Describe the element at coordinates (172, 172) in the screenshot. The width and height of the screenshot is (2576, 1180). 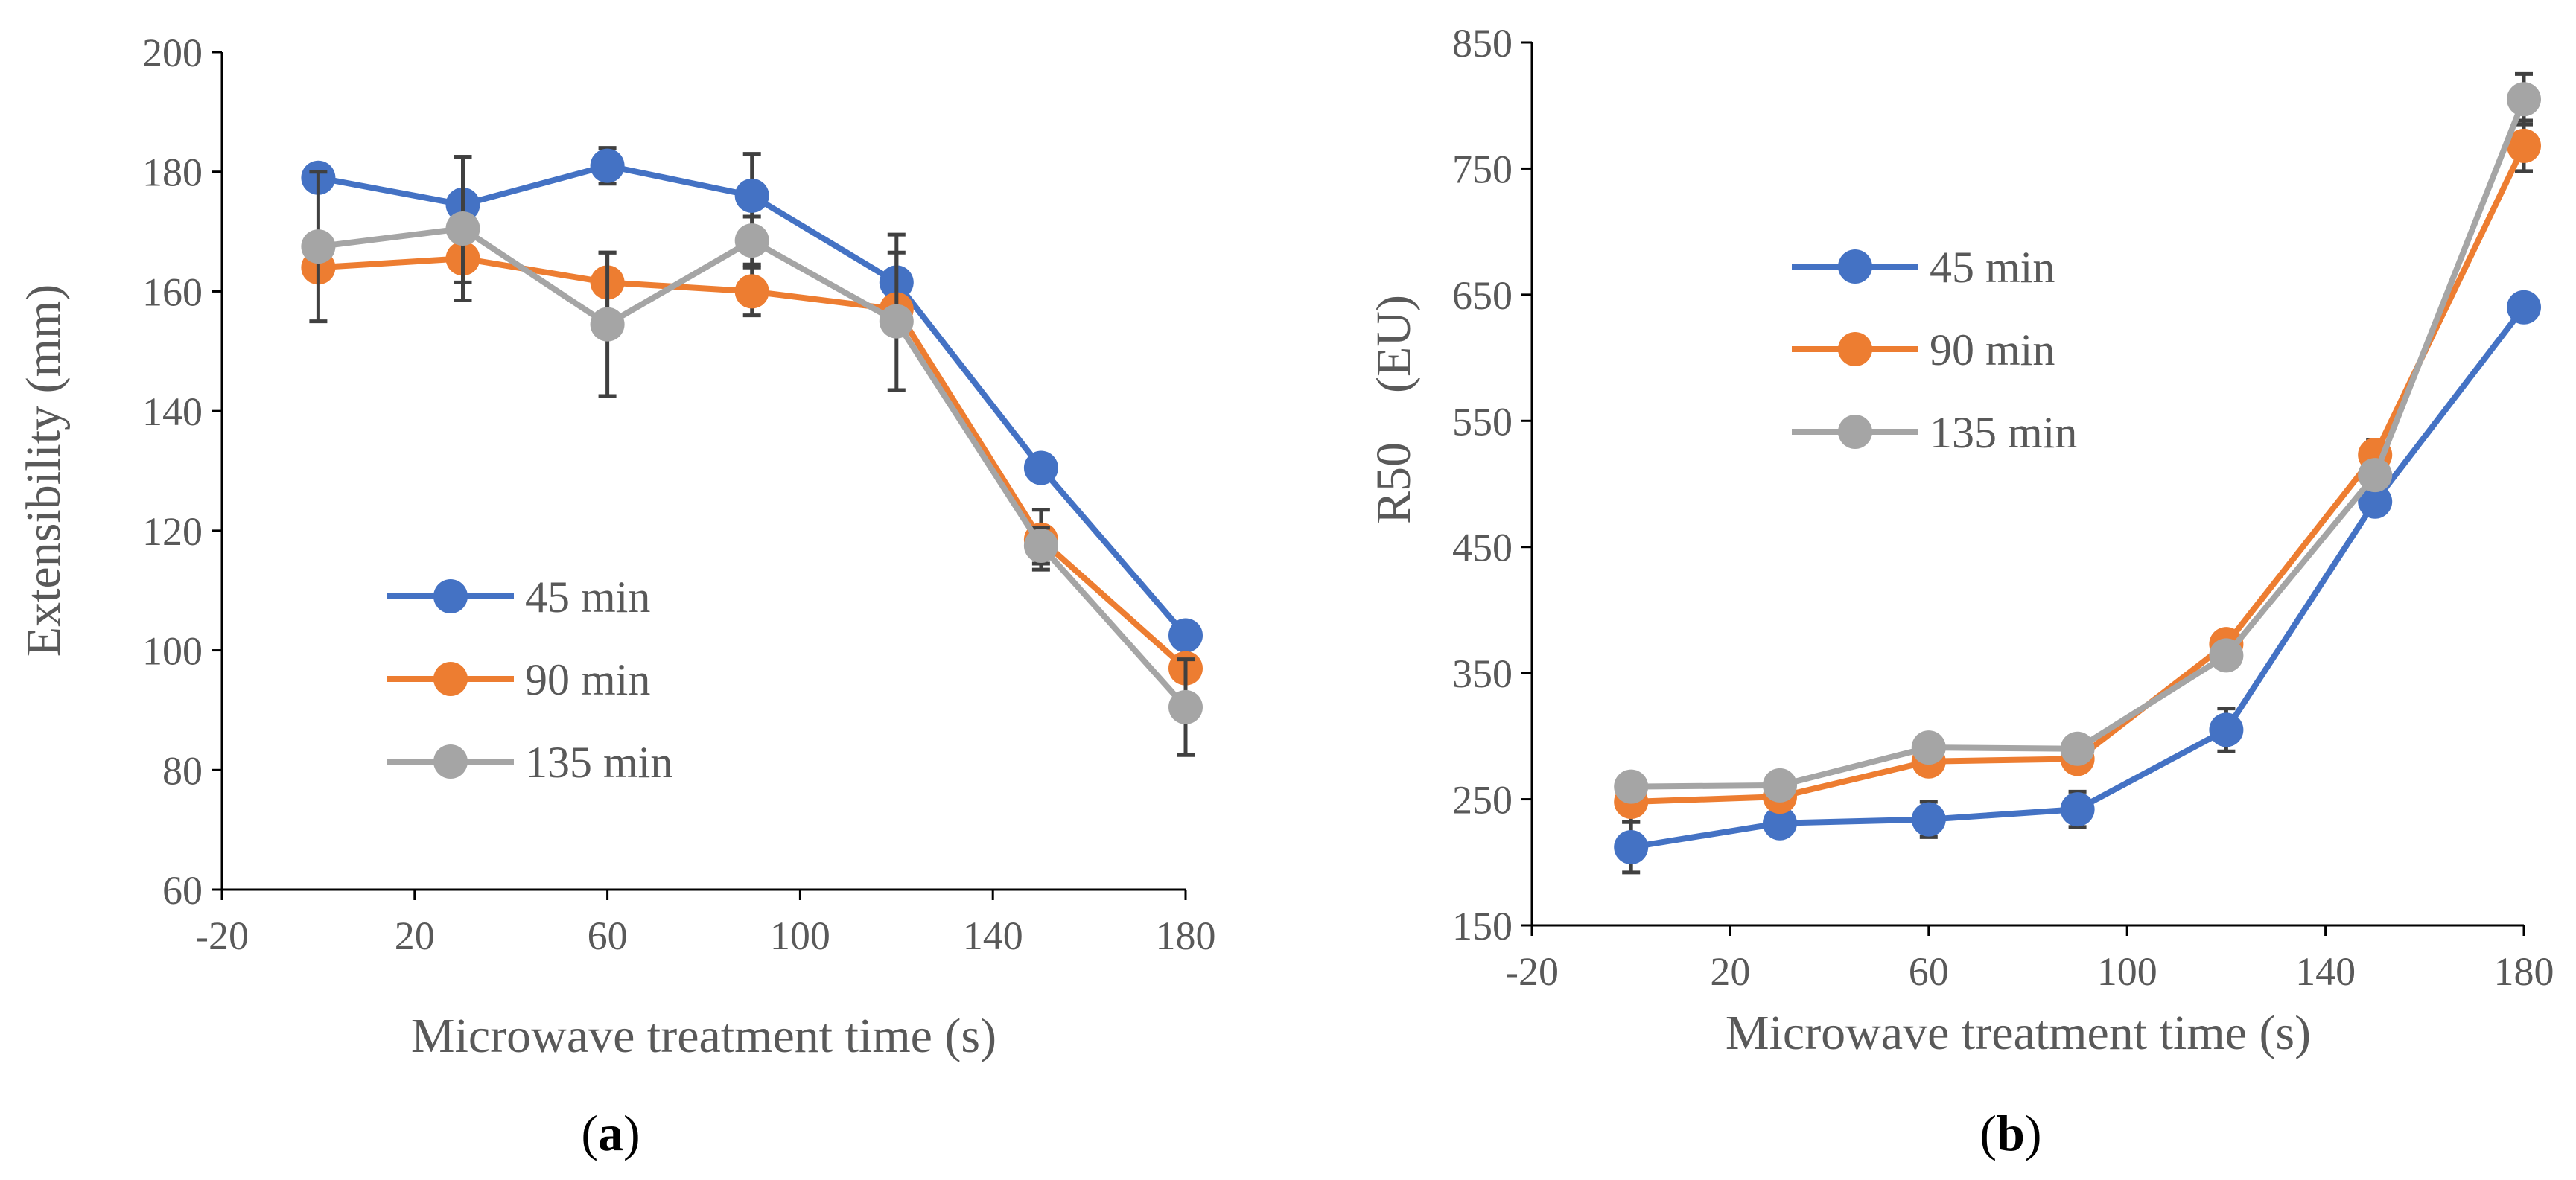
I see `y-tick-label: 180` at that location.